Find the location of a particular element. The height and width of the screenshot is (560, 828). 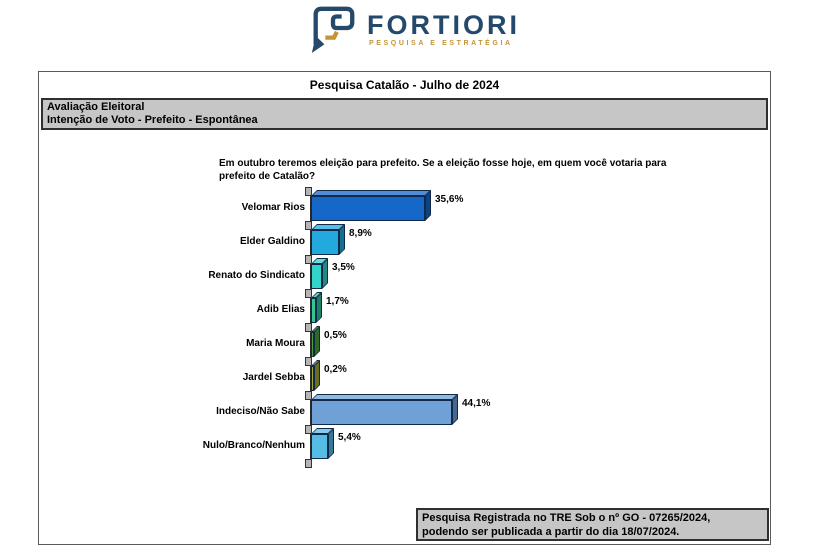

bar-category-label: Indeciso/Não Sabe is located at coordinates (260, 411).